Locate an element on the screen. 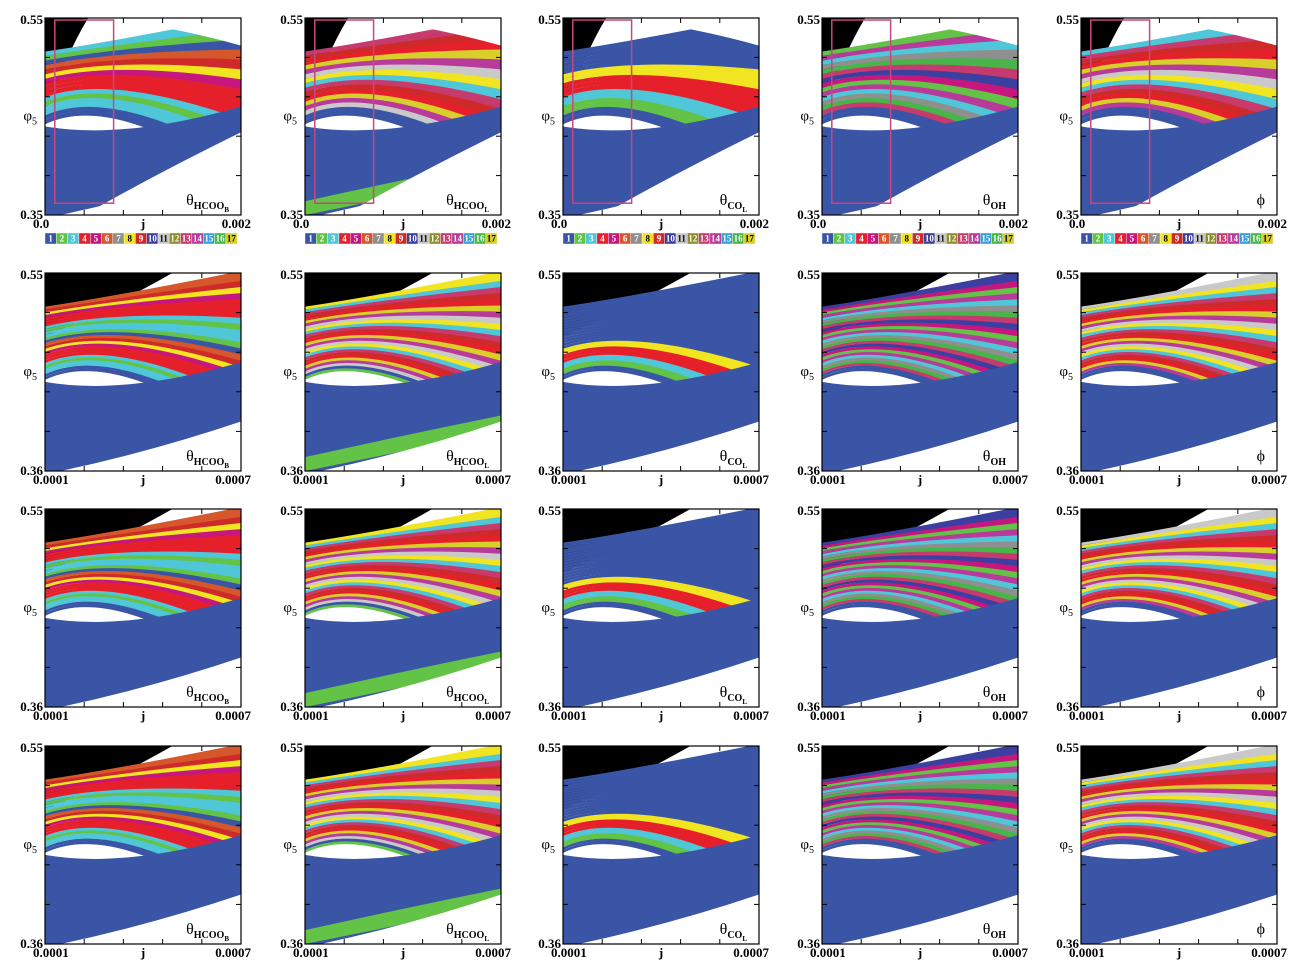 Image resolution: width=1299 pixels, height=967 pixels. colorbar-label: 14 is located at coordinates (198, 239).